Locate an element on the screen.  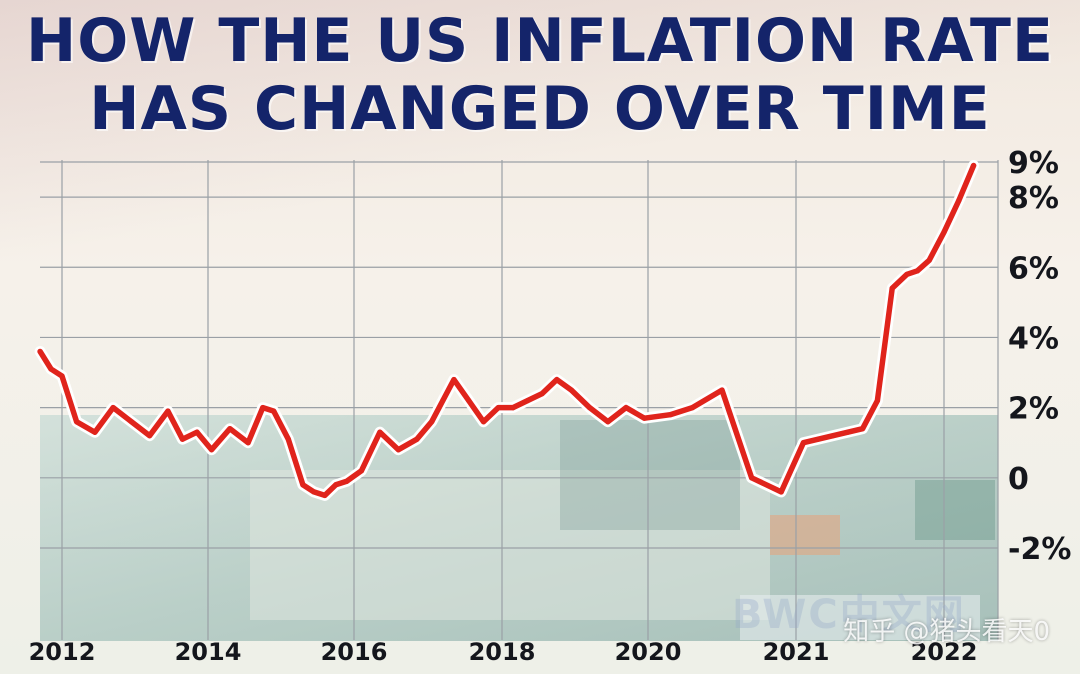
y-tick-label: 0 is located at coordinates (1018, 479).